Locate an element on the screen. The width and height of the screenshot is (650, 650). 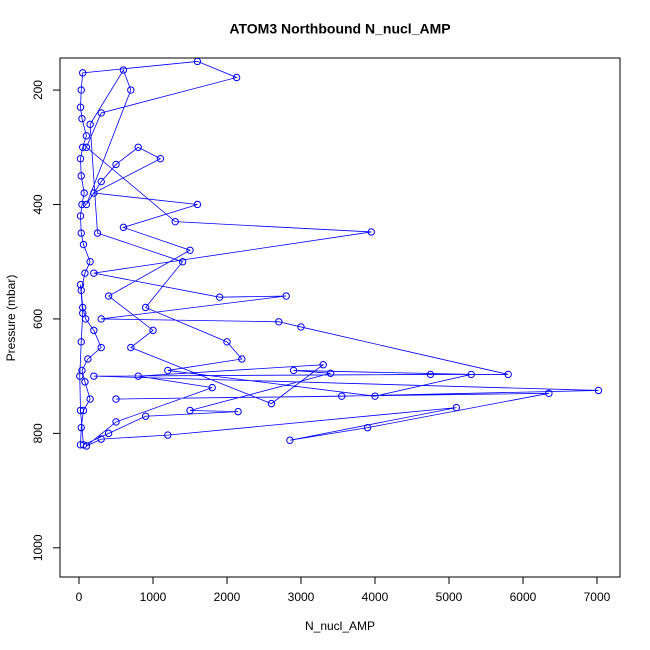
y-axis-label: Pressure (mbar) is located at coordinates (11, 318).